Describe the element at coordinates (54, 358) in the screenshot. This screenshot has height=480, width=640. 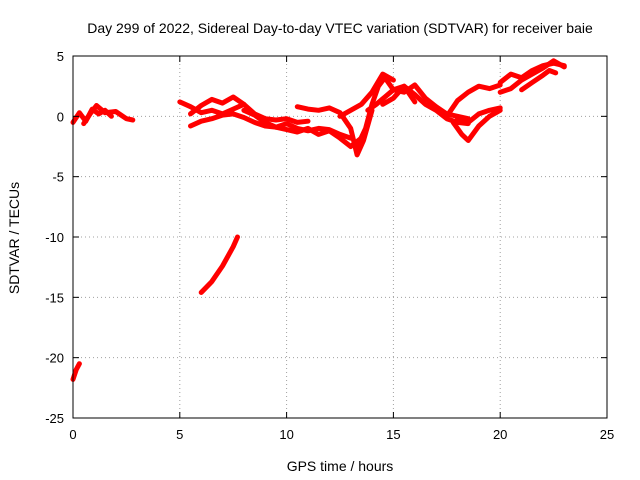
I see `y-tick-label: -20` at that location.